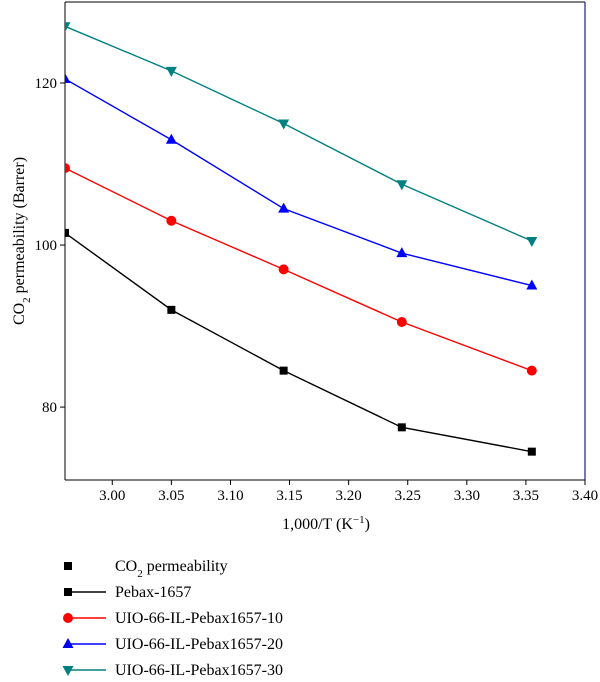 The image size is (600, 682). I want to click on legend-title-marker, so click(68, 566).